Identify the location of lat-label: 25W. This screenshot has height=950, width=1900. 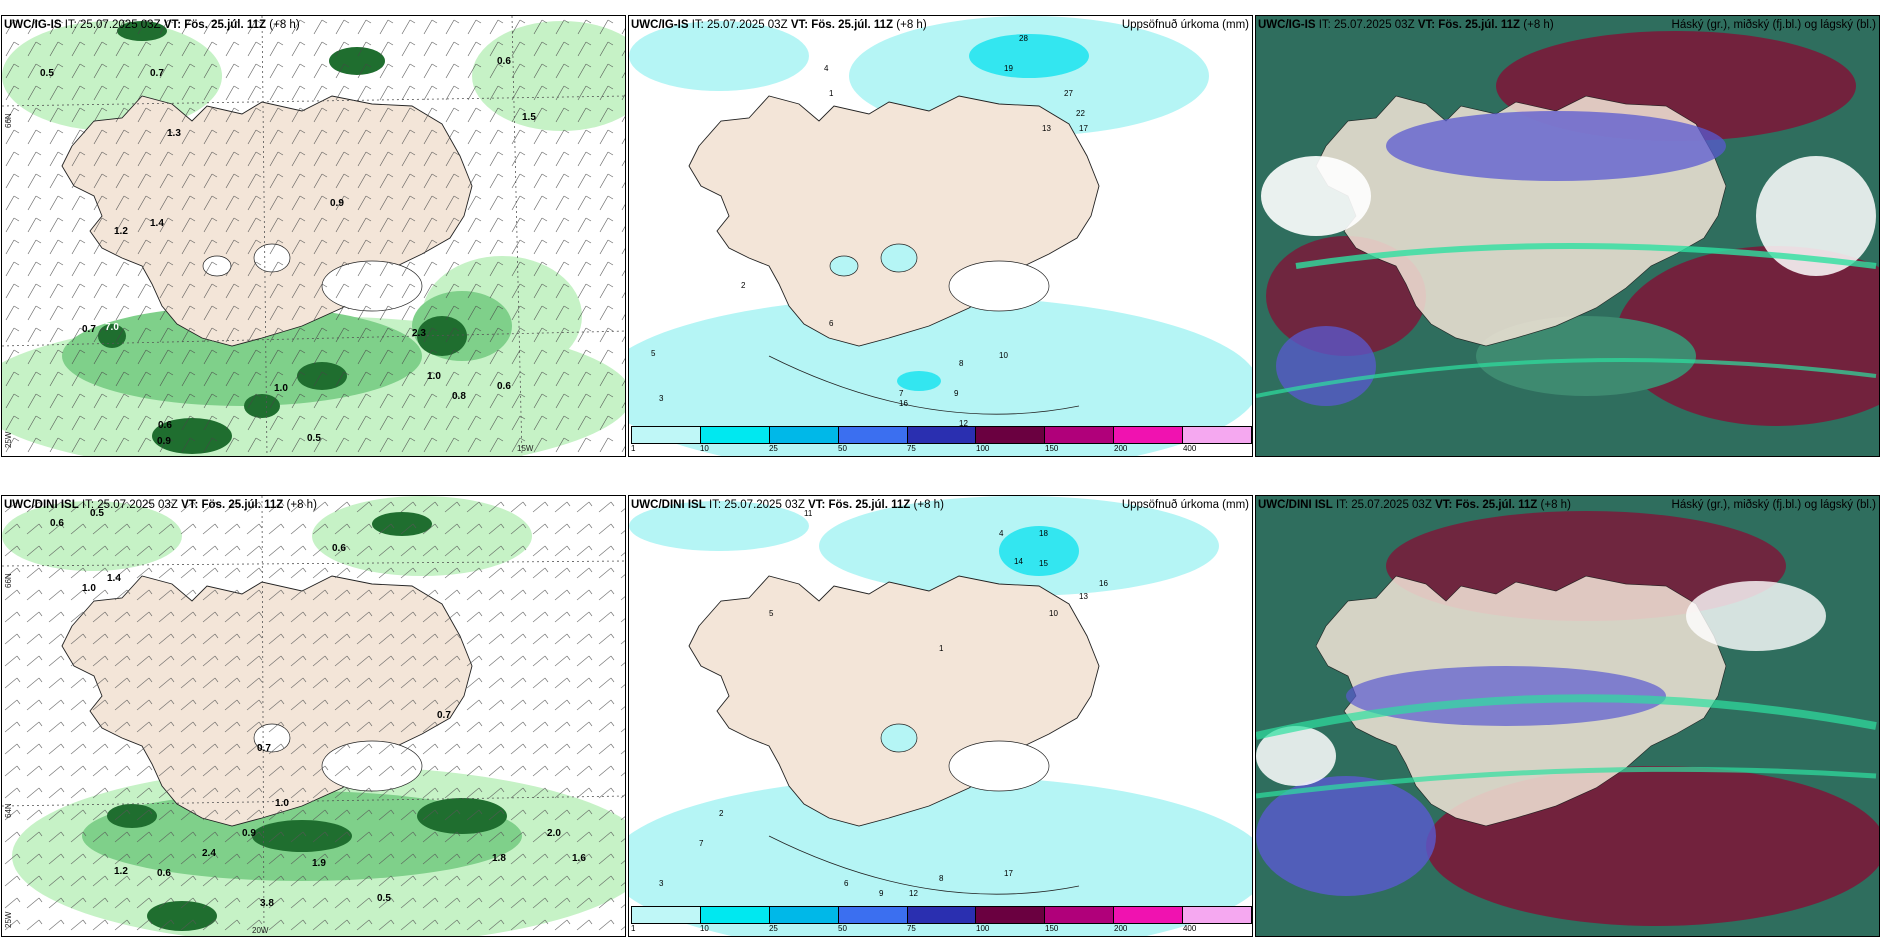
(8, 439).